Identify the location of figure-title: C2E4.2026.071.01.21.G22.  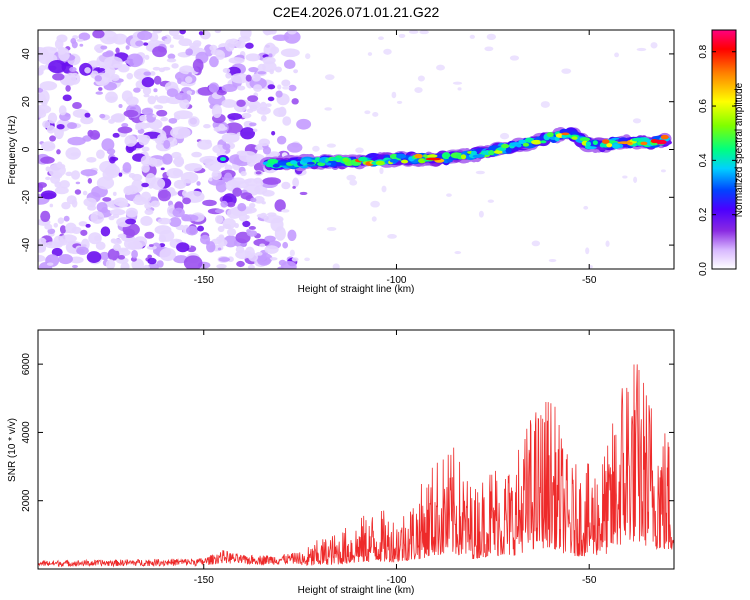
(356, 12).